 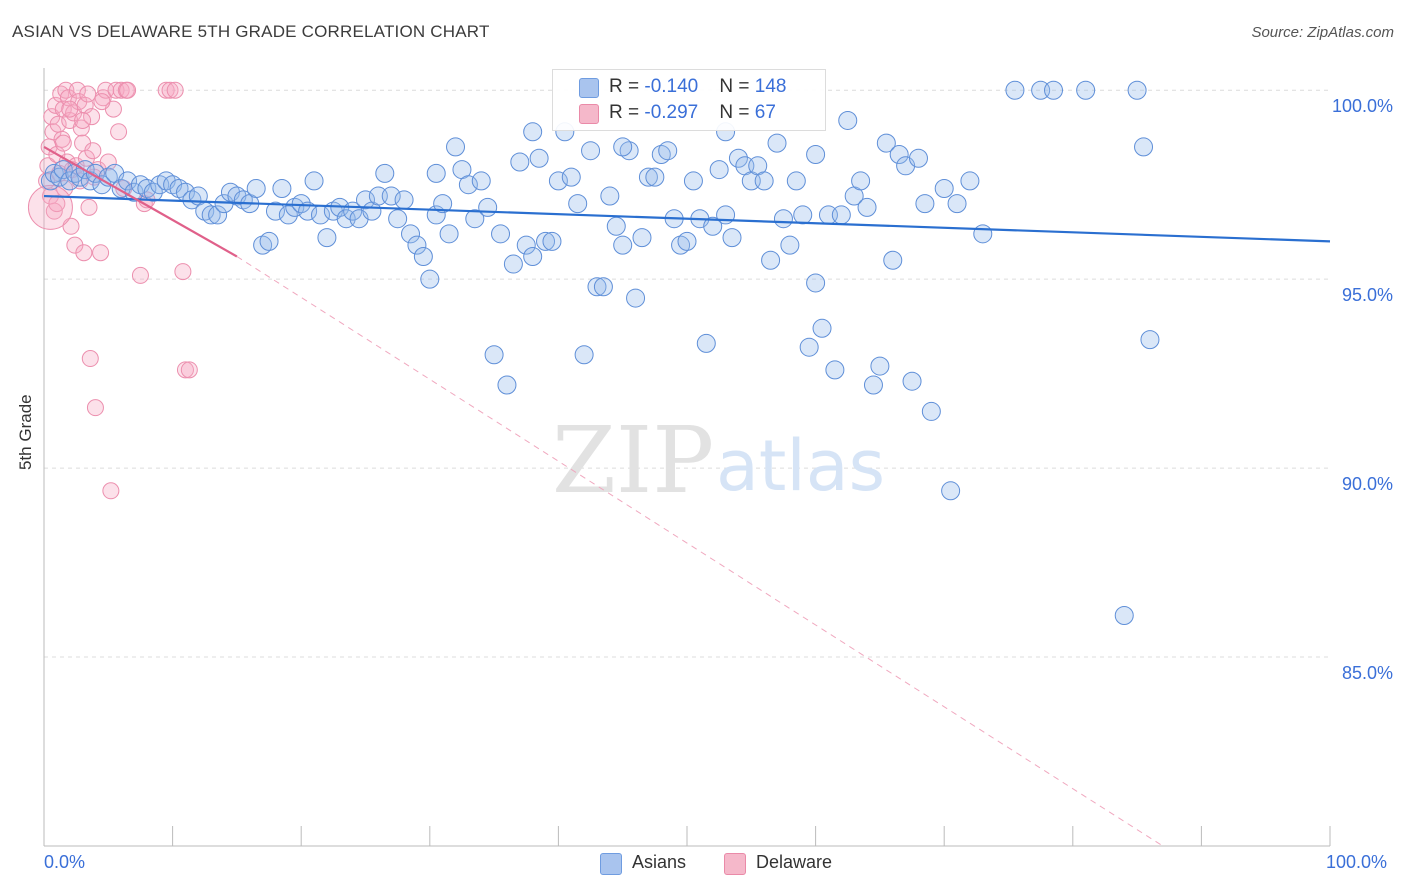 I want to click on legend-n-label: N =, so click(x=737, y=86).